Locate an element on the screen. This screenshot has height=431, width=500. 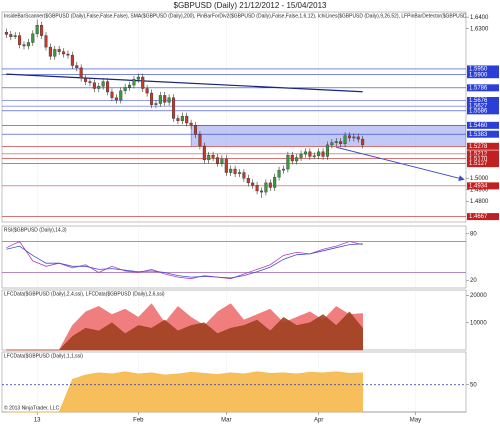
y-tick-label: 1.6300 is located at coordinates (479, 29).